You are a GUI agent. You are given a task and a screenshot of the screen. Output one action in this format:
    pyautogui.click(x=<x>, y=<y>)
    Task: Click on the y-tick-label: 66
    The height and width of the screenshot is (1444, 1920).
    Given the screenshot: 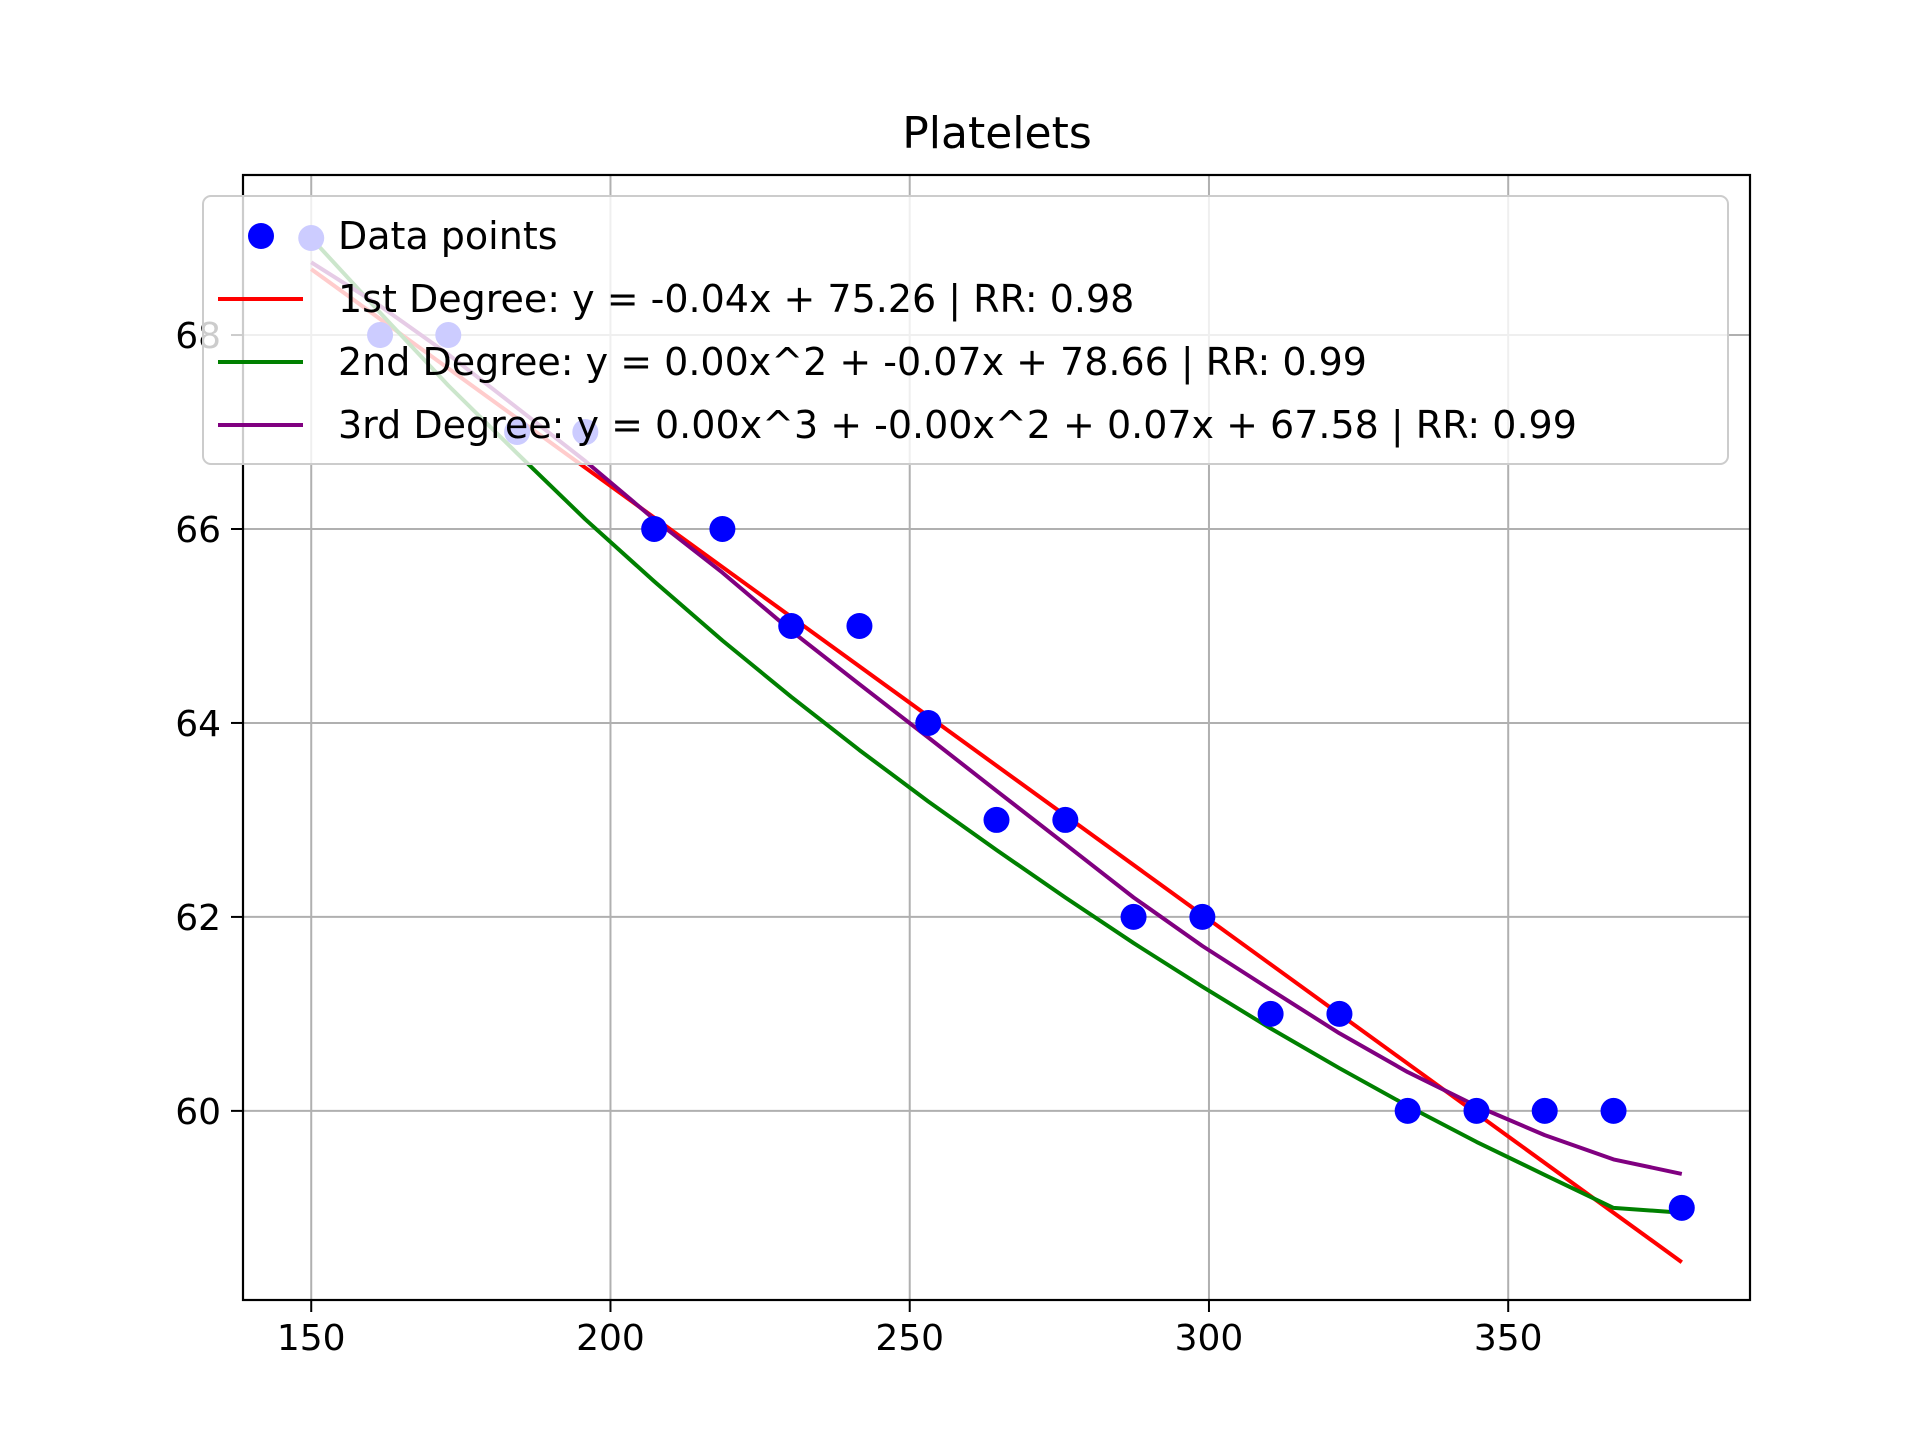 What is the action you would take?
    pyautogui.click(x=198, y=530)
    